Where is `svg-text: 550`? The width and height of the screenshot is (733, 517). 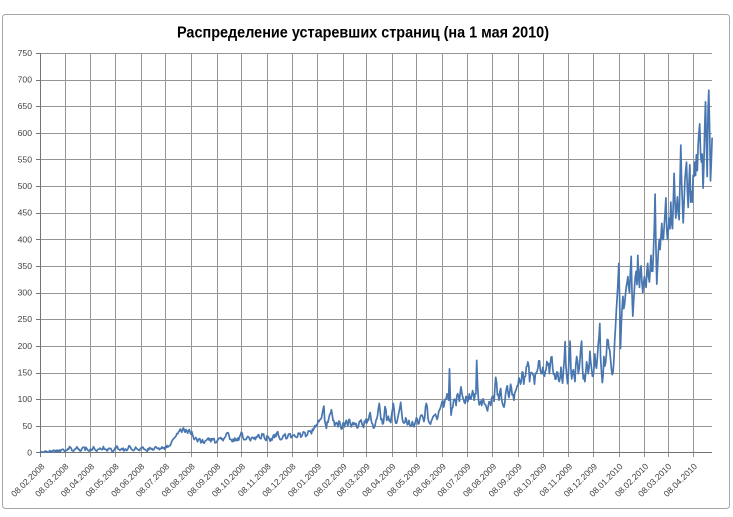
svg-text: 550 is located at coordinates (25, 160).